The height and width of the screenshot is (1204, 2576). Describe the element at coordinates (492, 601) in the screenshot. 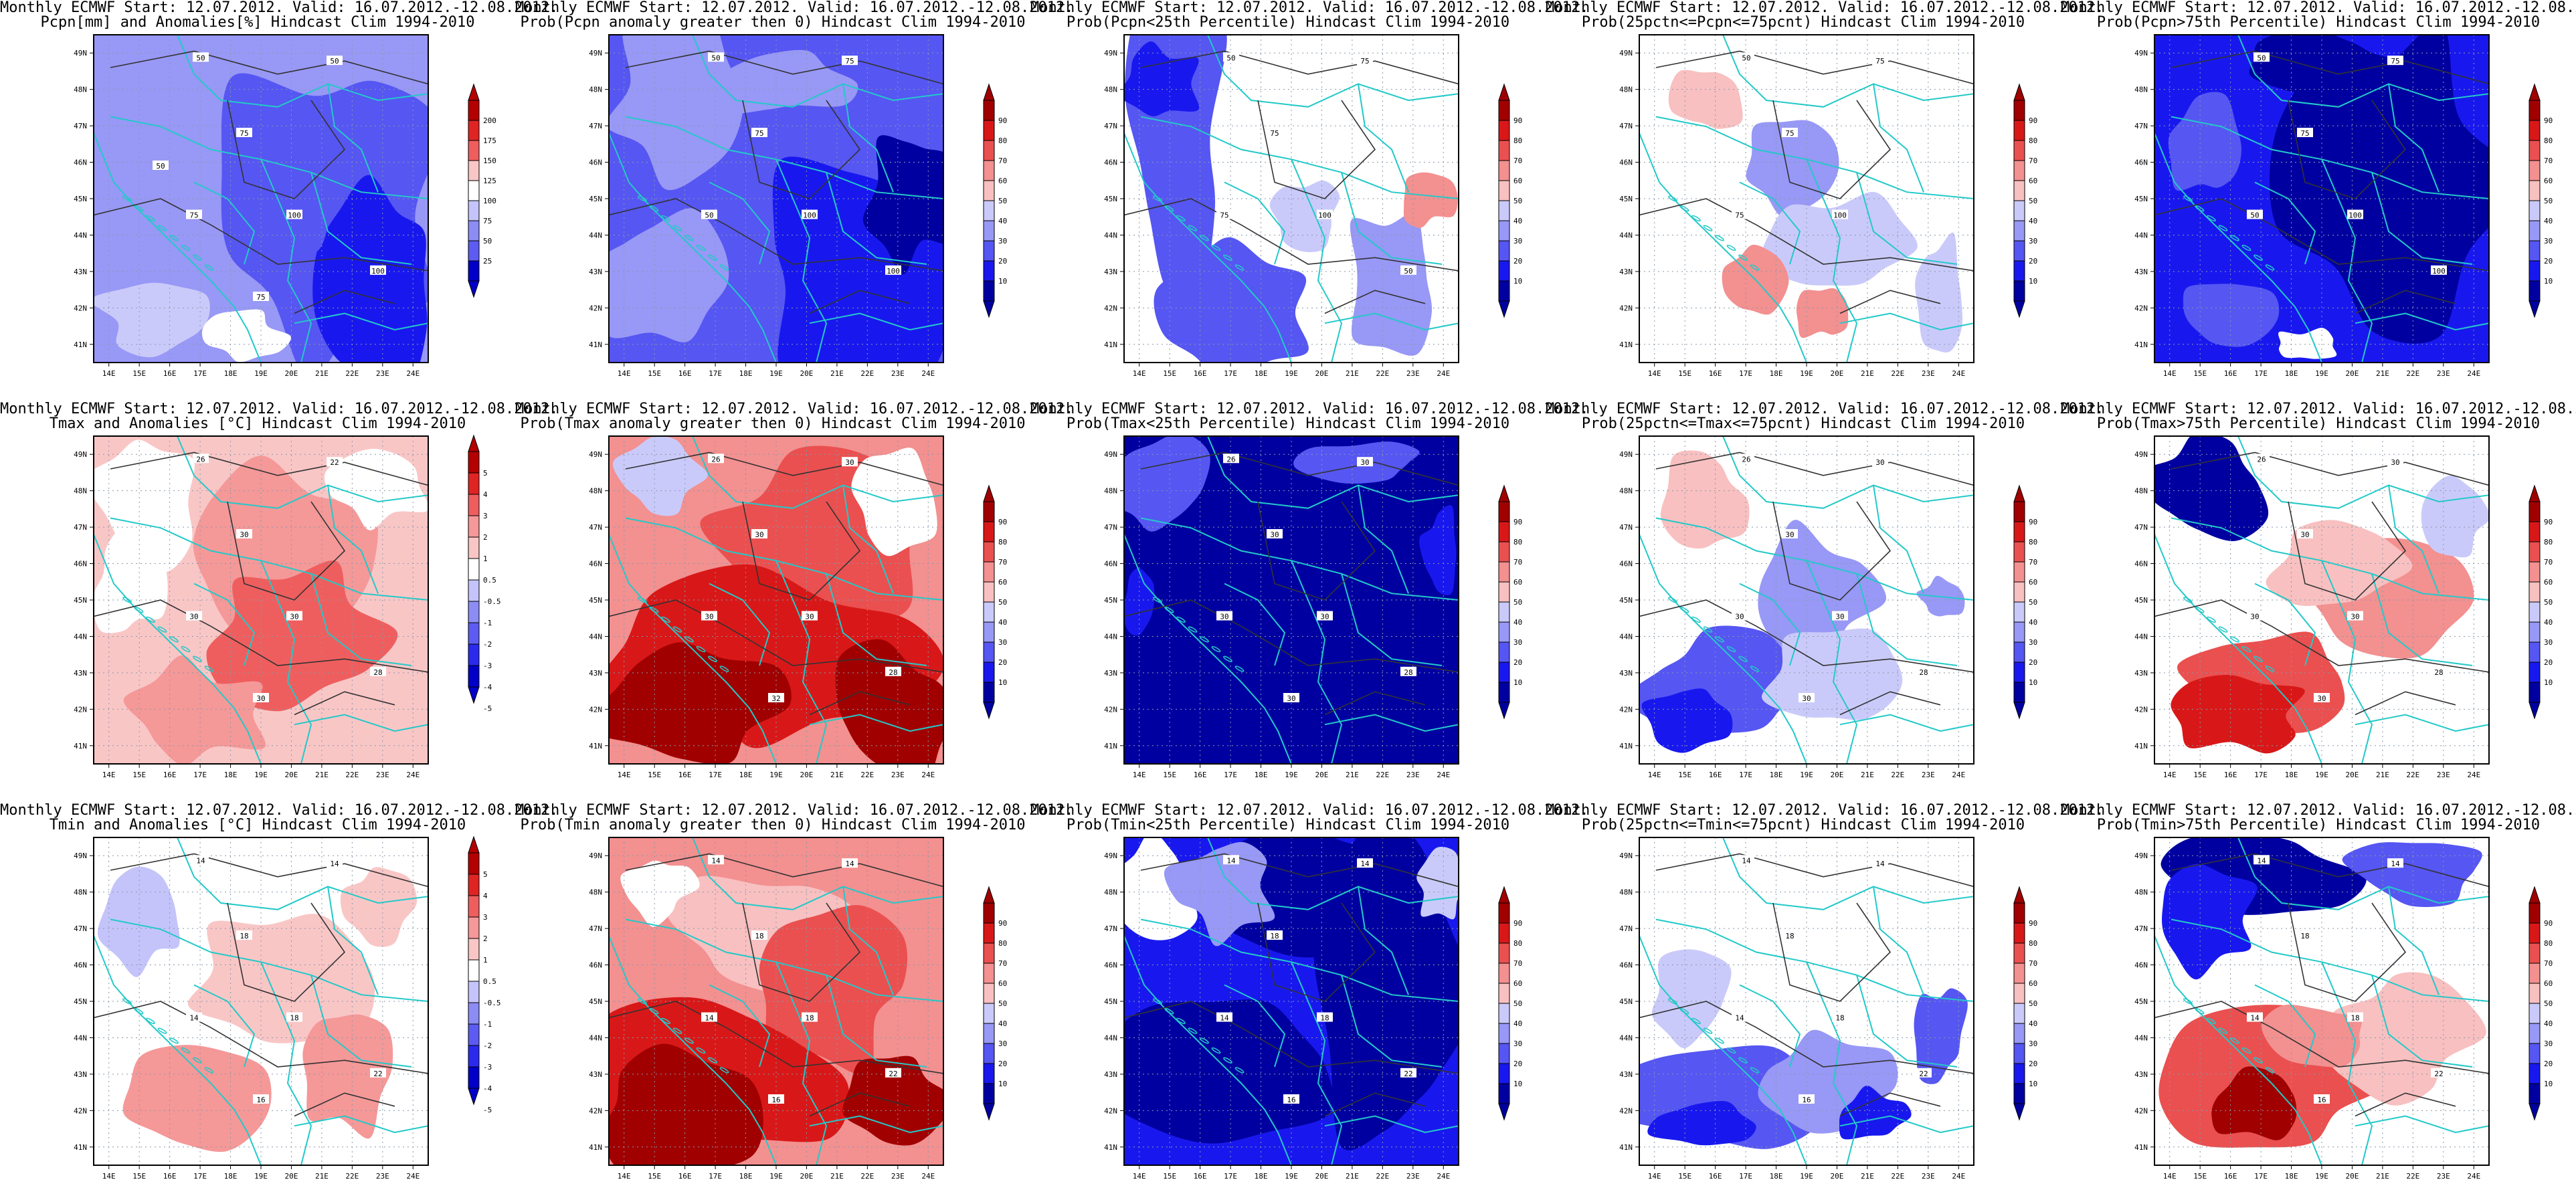

I see `colorbar-label: -0.5` at that location.